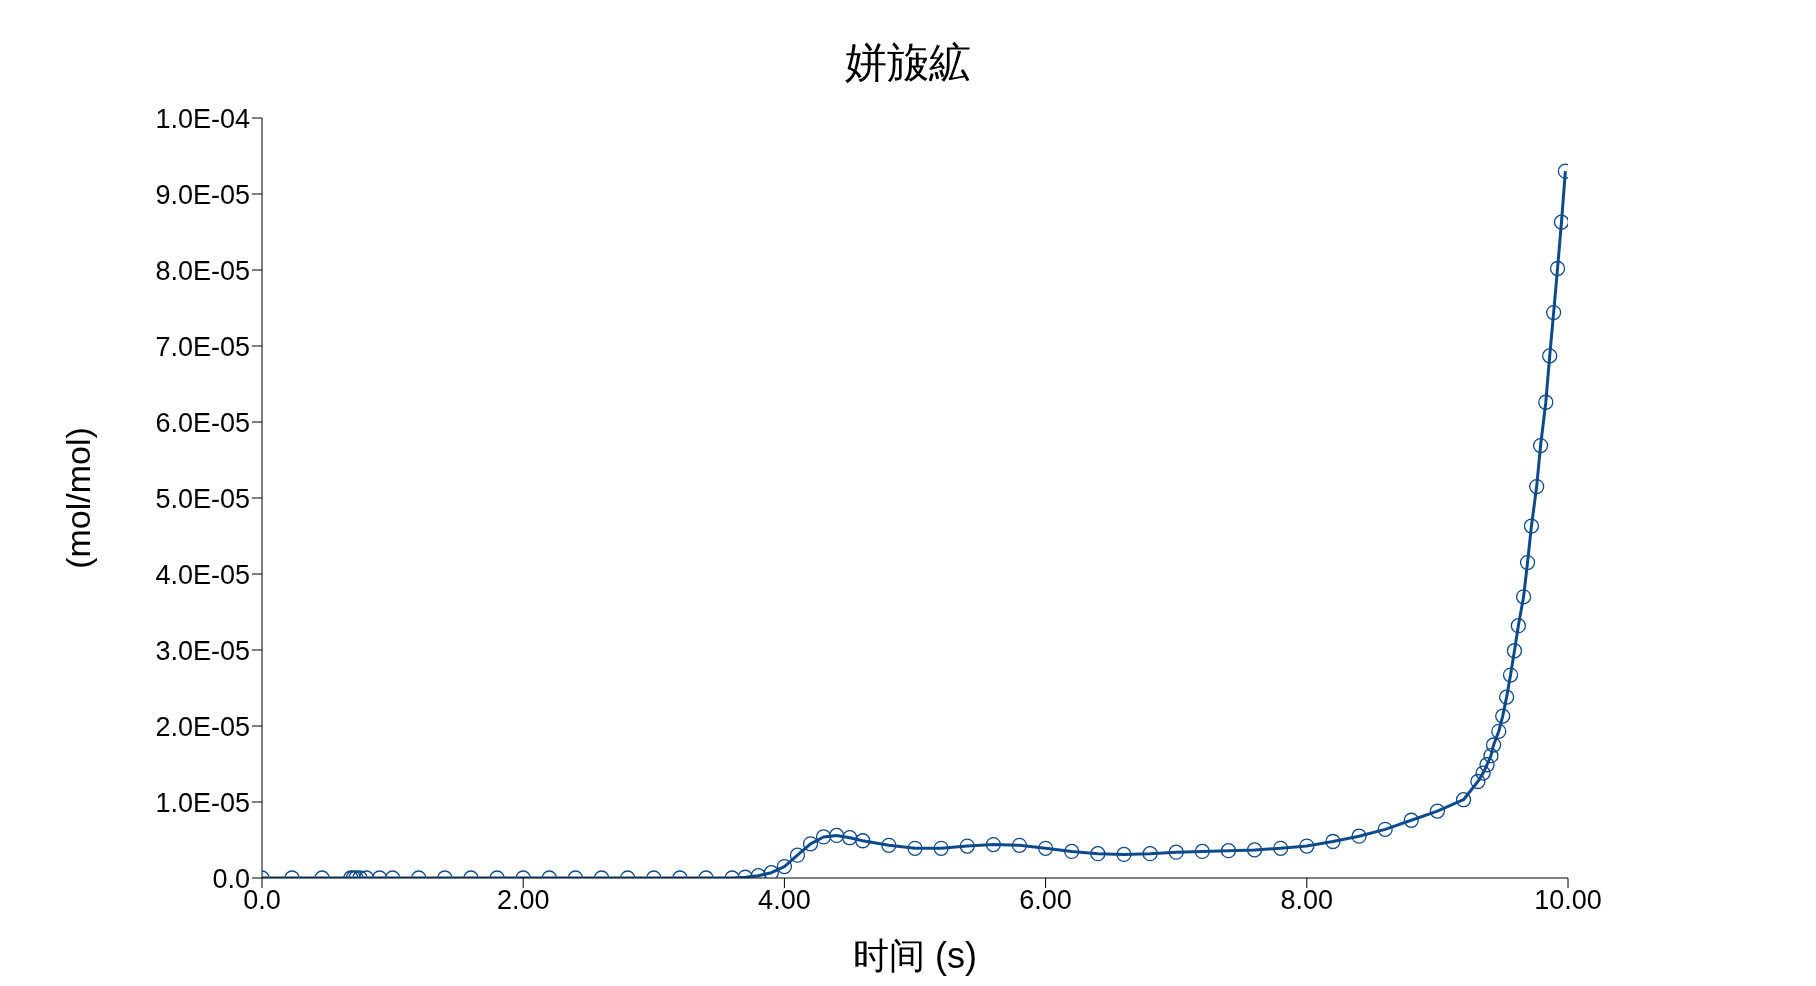 The width and height of the screenshot is (1816, 986). Describe the element at coordinates (202, 726) in the screenshot. I see `y-tick-label: 2.0E-05` at that location.